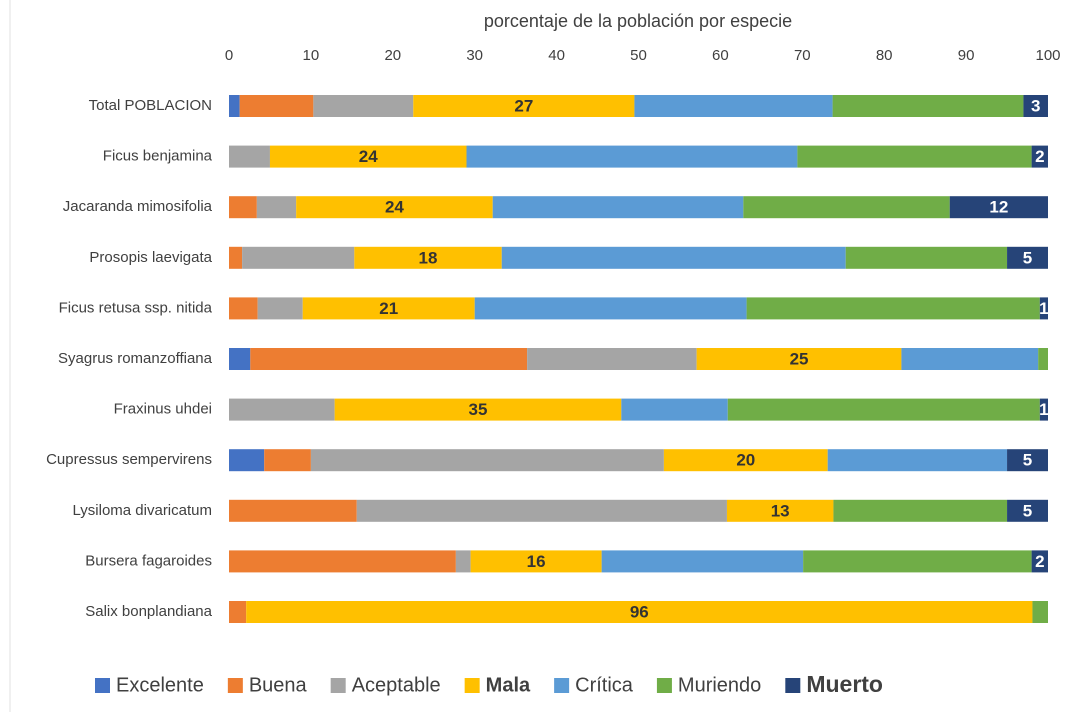 This screenshot has width=1075, height=715. I want to click on legend-label: Buena, so click(278, 685).